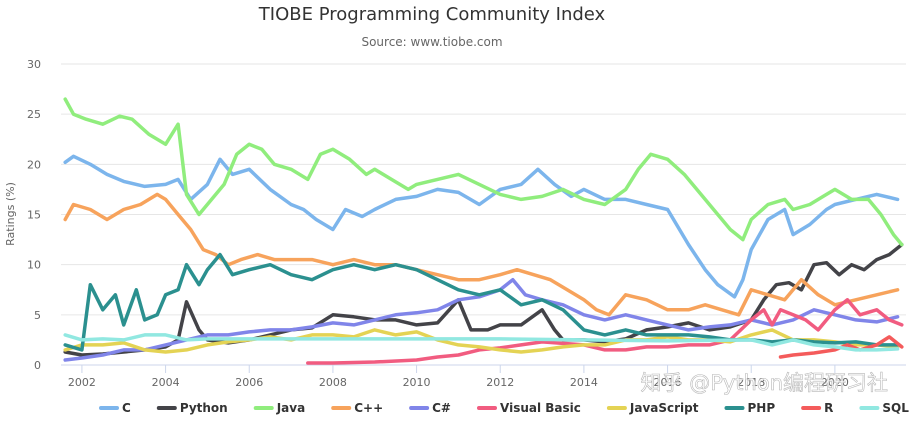 This screenshot has height=425, width=911. I want to click on series-line-r, so click(841, 347).